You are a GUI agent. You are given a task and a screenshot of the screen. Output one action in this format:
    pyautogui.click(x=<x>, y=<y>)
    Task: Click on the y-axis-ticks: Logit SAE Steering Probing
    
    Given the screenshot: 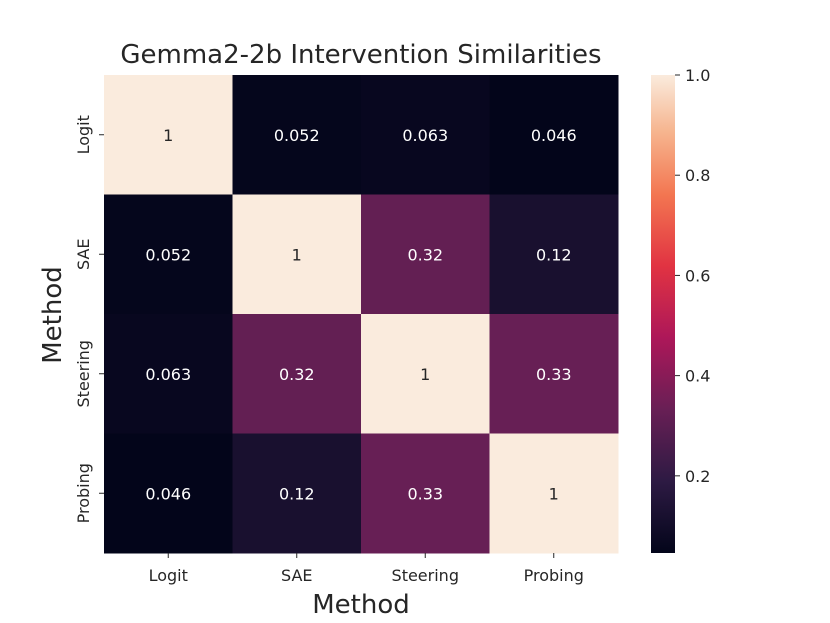 What is the action you would take?
    pyautogui.click(x=89, y=319)
    